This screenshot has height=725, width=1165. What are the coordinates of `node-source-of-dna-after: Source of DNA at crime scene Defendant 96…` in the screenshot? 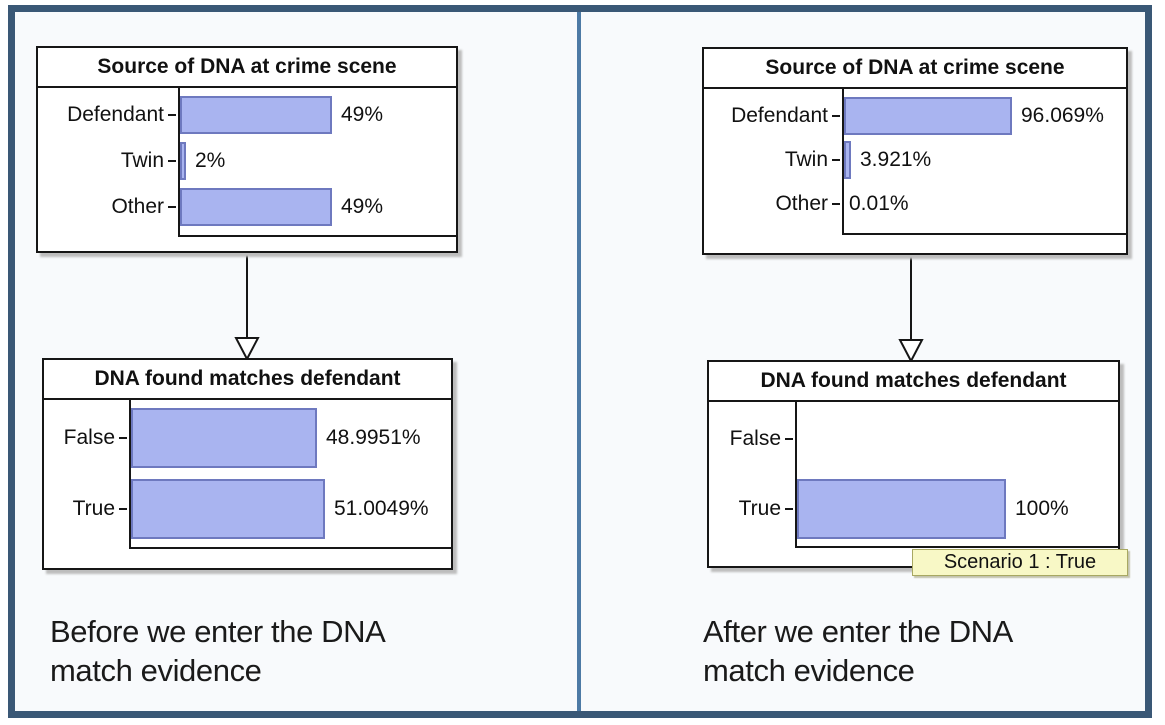 It's located at (915, 151).